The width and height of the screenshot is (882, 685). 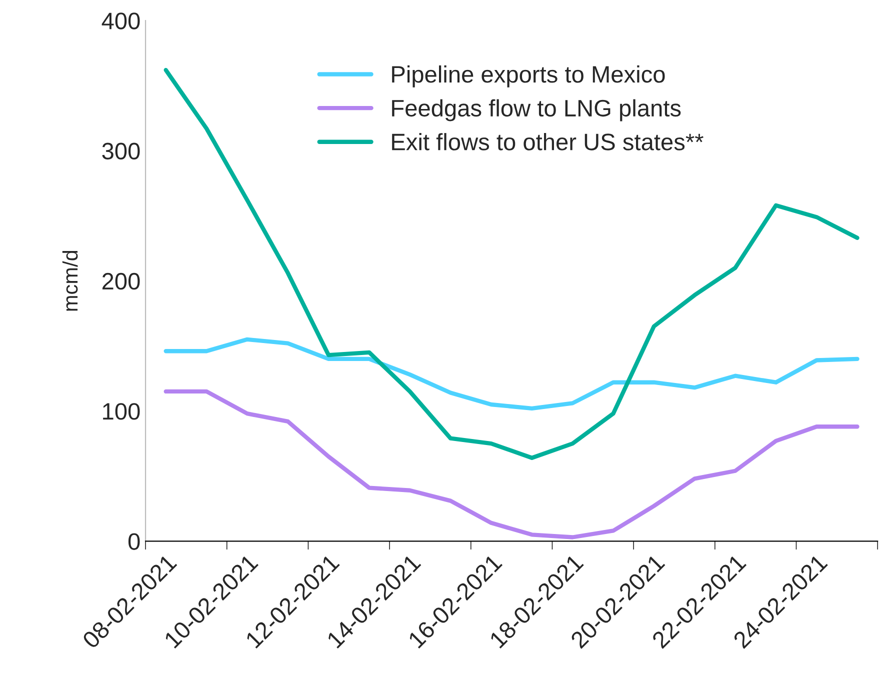 What do you see at coordinates (70, 280) in the screenshot?
I see `y-axis-title: mcm/d` at bounding box center [70, 280].